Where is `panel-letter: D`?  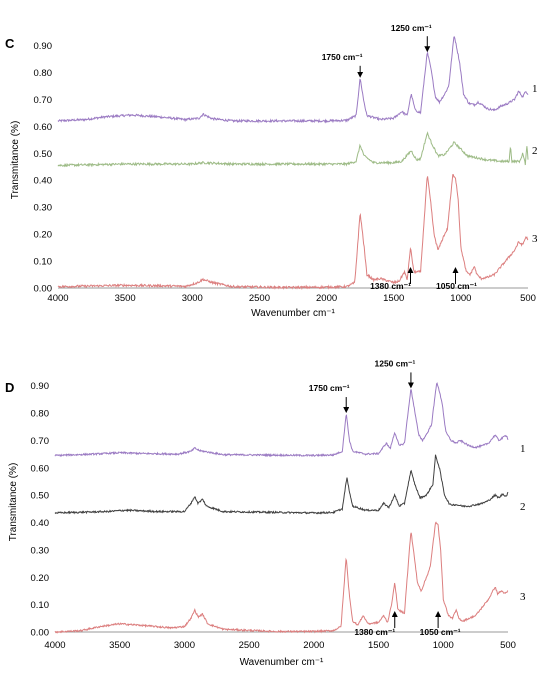 panel-letter: D is located at coordinates (9, 387).